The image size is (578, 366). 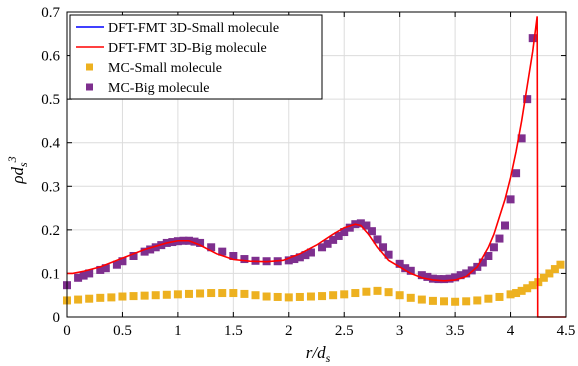 I want to click on legend-label: DFT-FMT 3D-Small molecule, so click(x=193, y=28).